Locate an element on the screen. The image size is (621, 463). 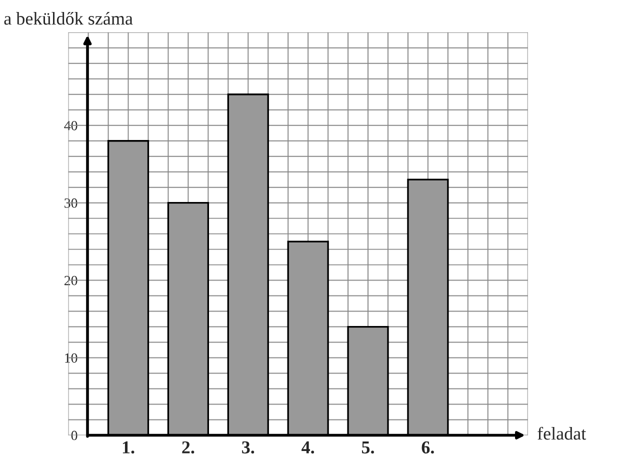
y-tick-label: 10 is located at coordinates (71, 358).